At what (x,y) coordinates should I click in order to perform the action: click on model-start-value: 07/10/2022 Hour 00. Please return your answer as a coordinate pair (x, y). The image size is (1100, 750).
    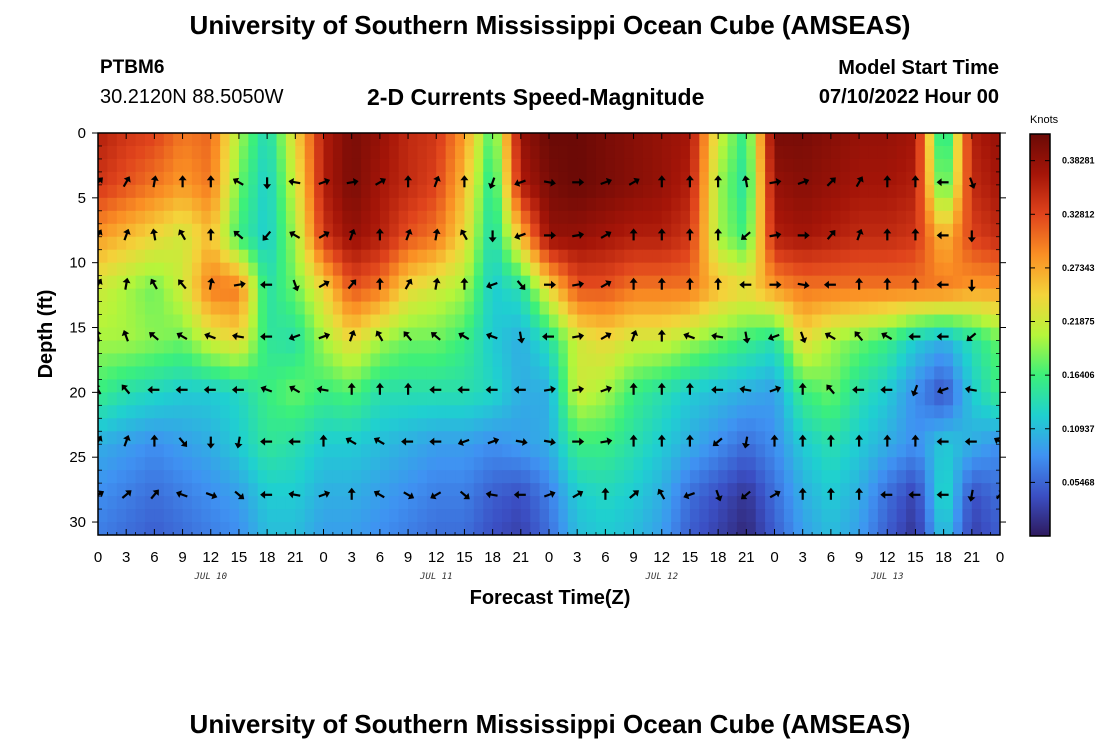
    Looking at the image, I should click on (908, 97).